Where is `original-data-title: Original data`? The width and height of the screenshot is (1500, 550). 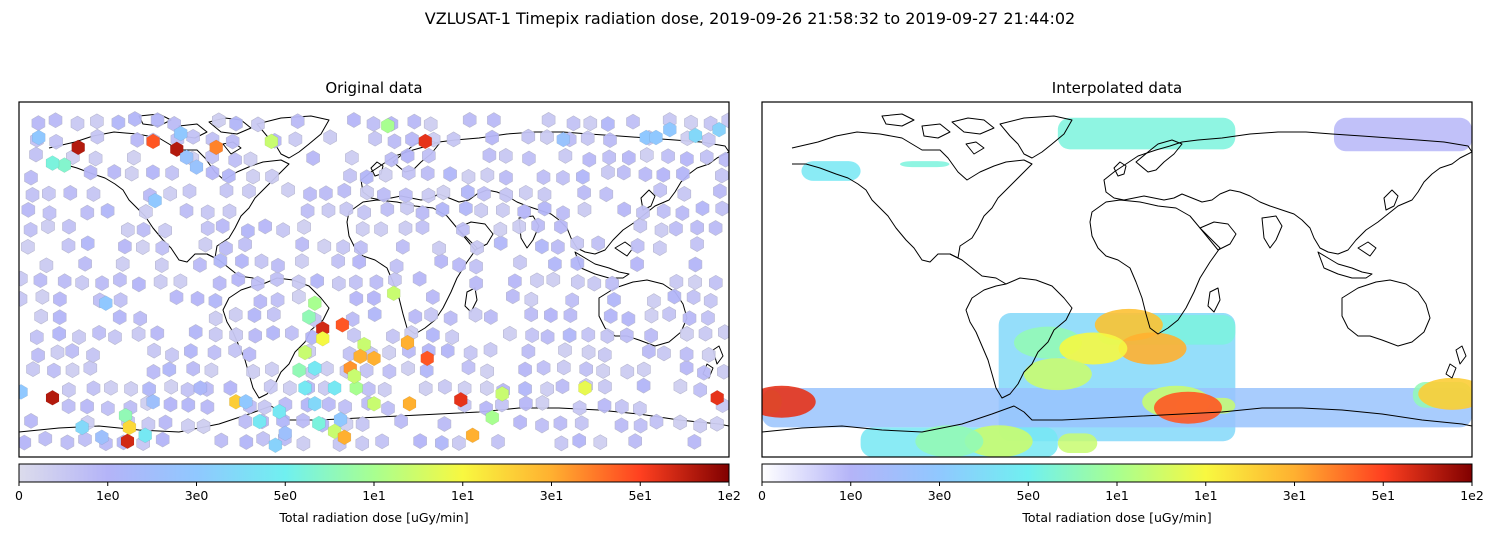 original-data-title: Original data is located at coordinates (373, 88).